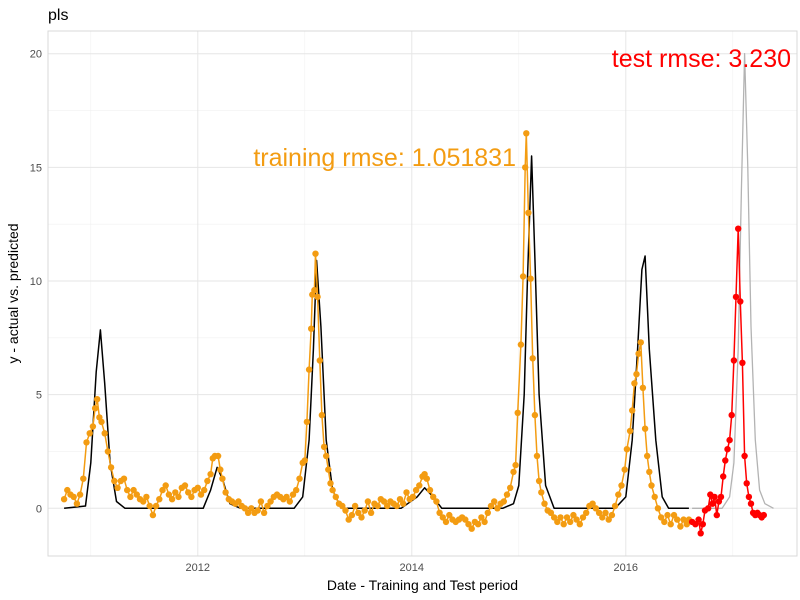 Image resolution: width=800 pixels, height=600 pixels. I want to click on x-tick-label: 2014, so click(412, 568).